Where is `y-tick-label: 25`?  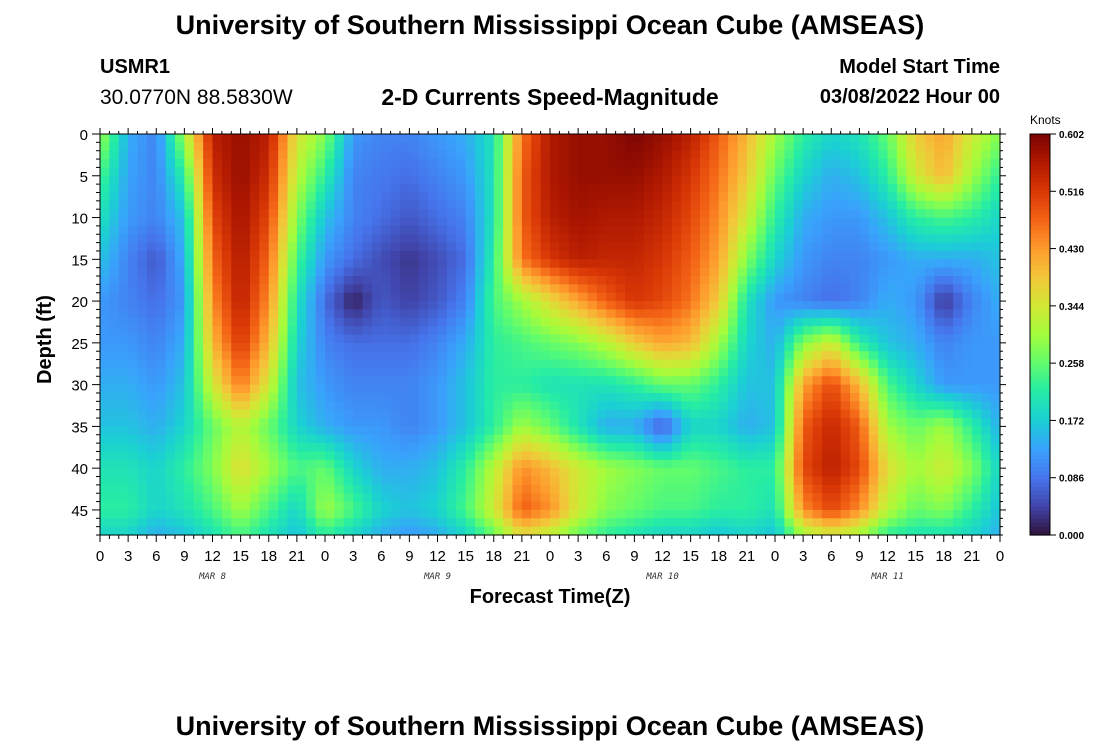
y-tick-label: 25 is located at coordinates (79, 344).